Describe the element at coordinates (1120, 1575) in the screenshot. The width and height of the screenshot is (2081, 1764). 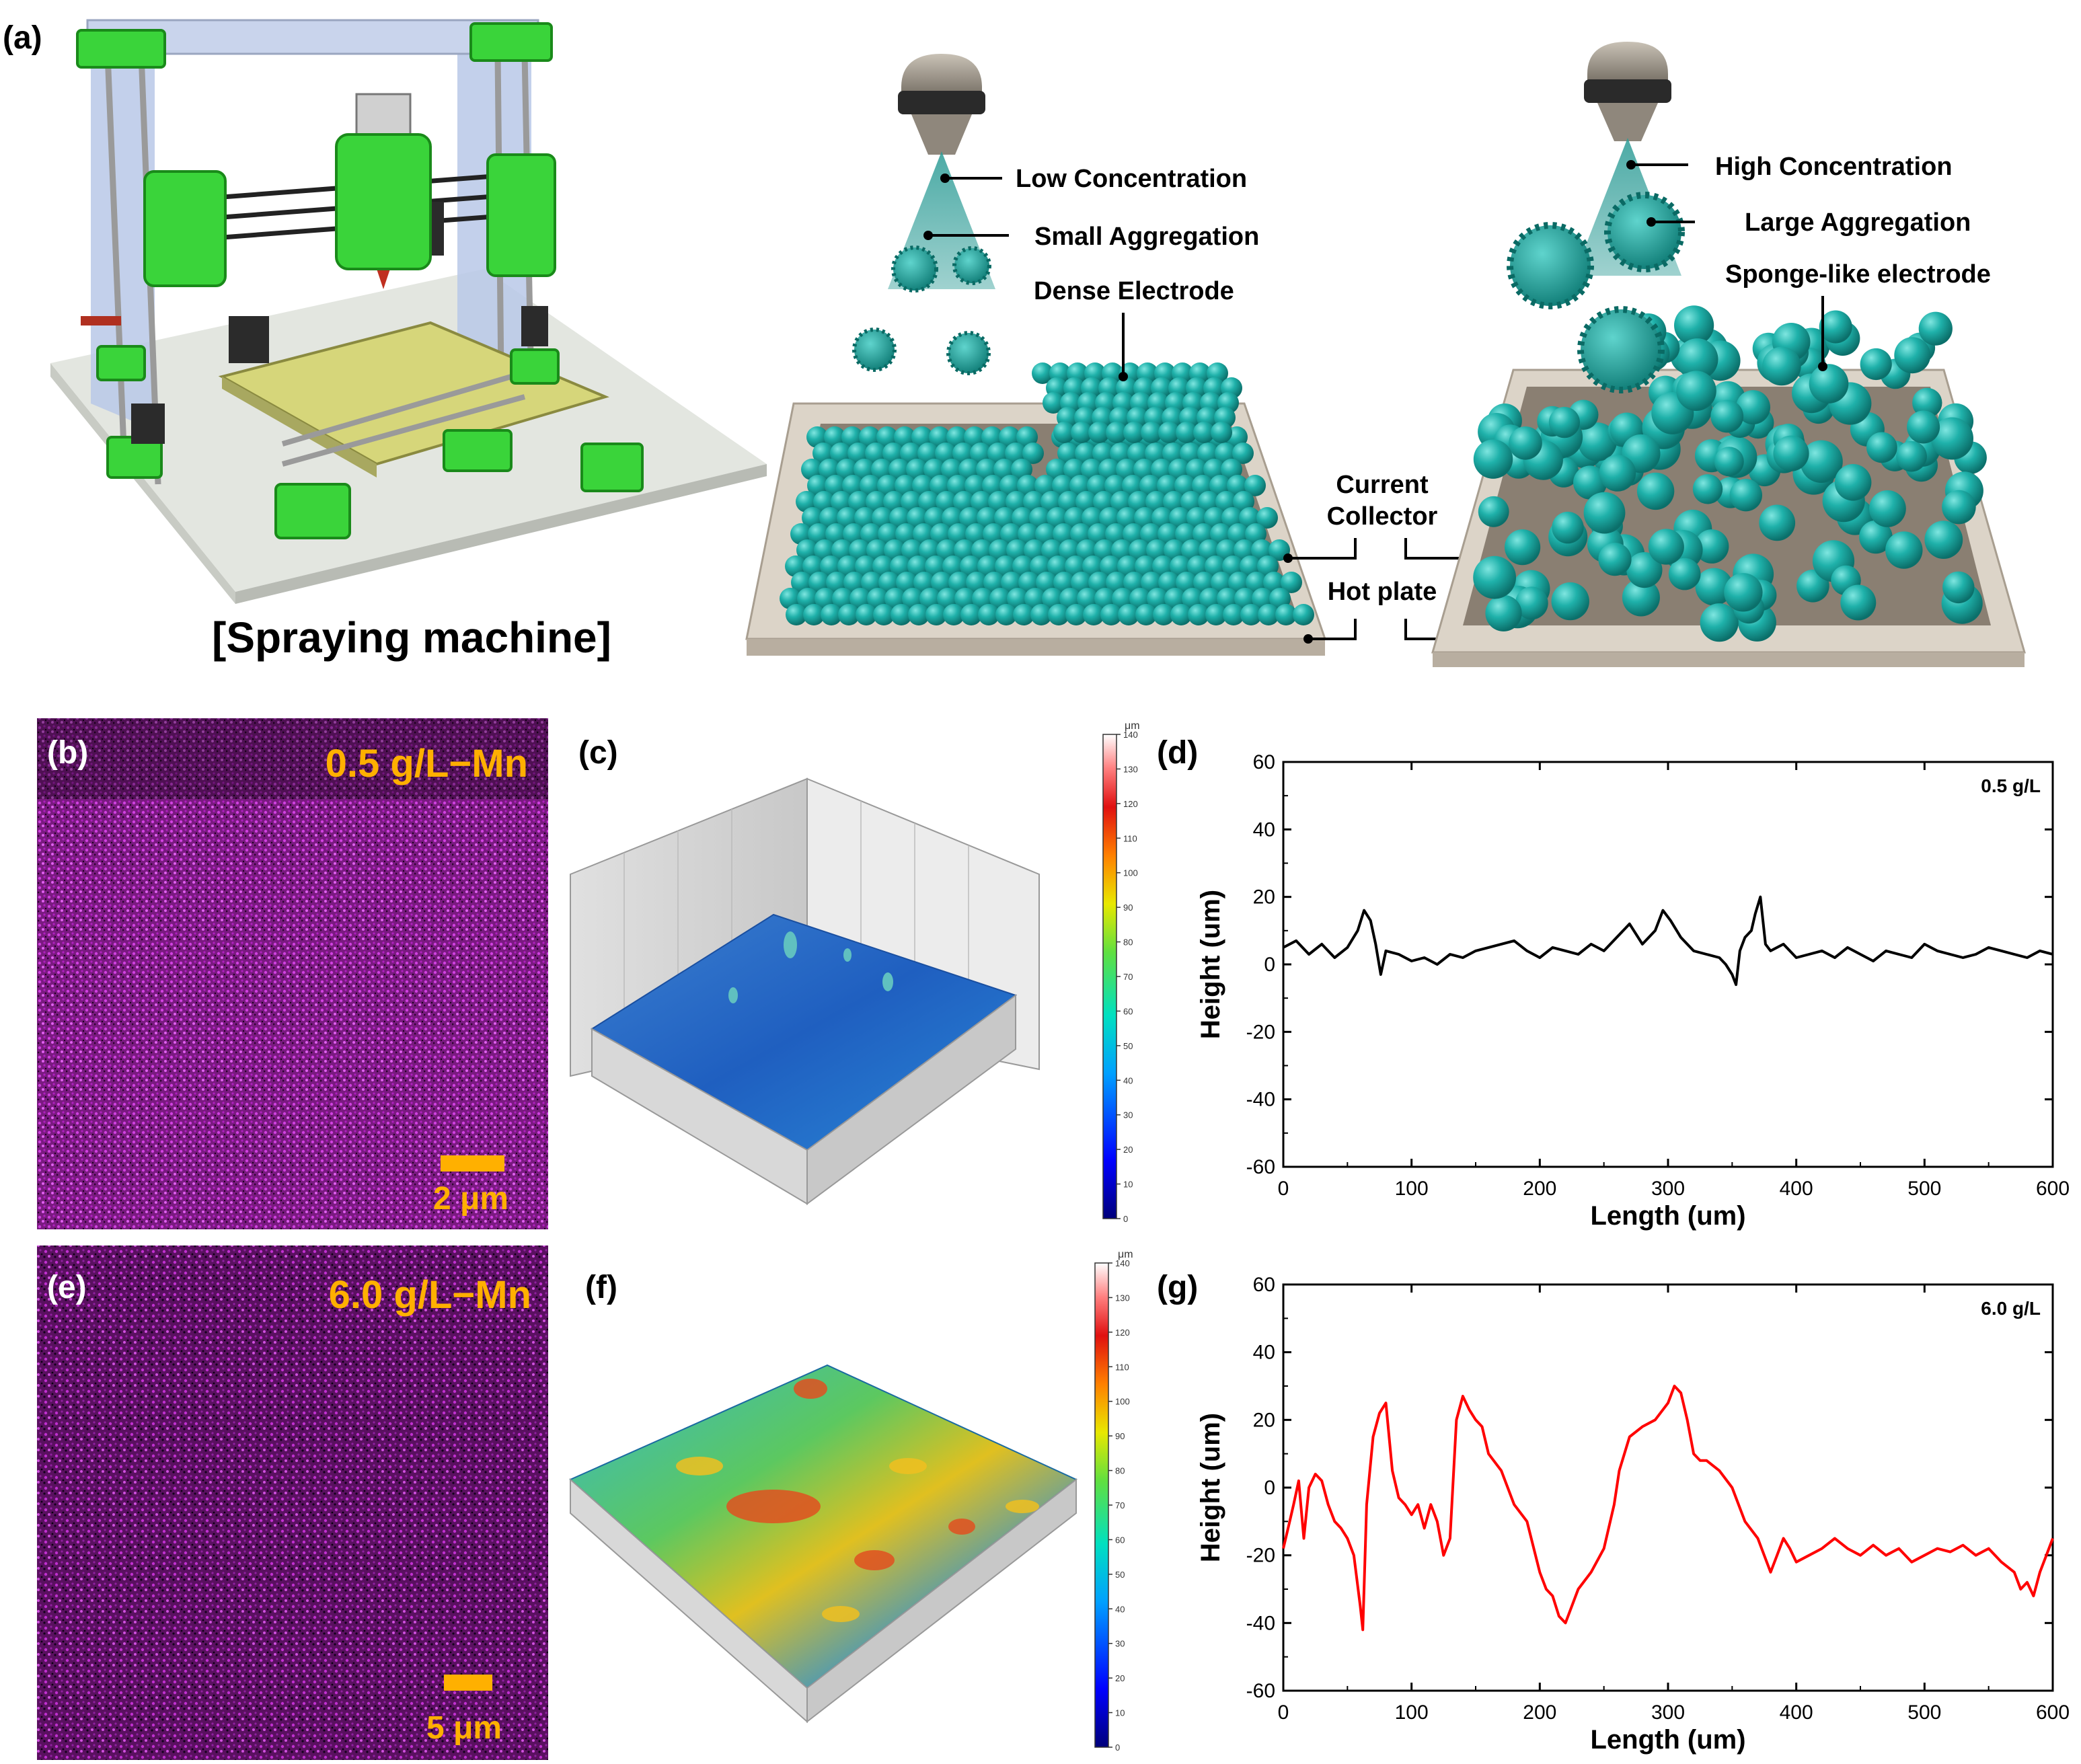
I see `colorbar-tick-label: 50` at that location.